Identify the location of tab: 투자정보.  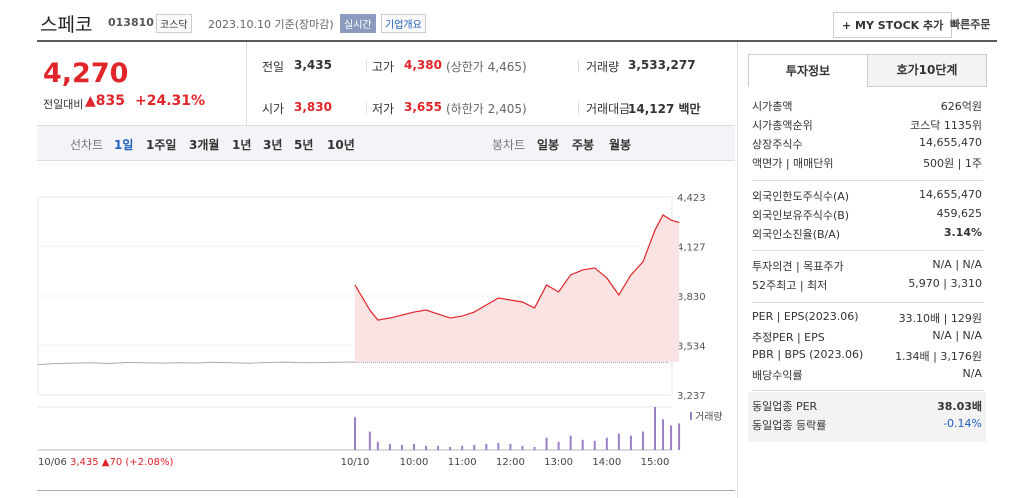
(808, 70).